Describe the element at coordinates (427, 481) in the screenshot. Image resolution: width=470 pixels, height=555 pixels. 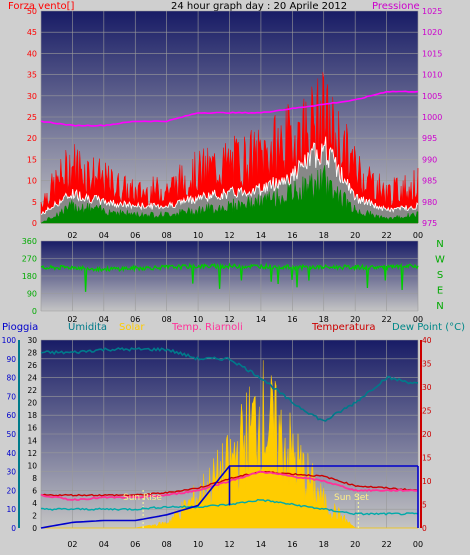
I see `temperature-tick-label: 10` at that location.